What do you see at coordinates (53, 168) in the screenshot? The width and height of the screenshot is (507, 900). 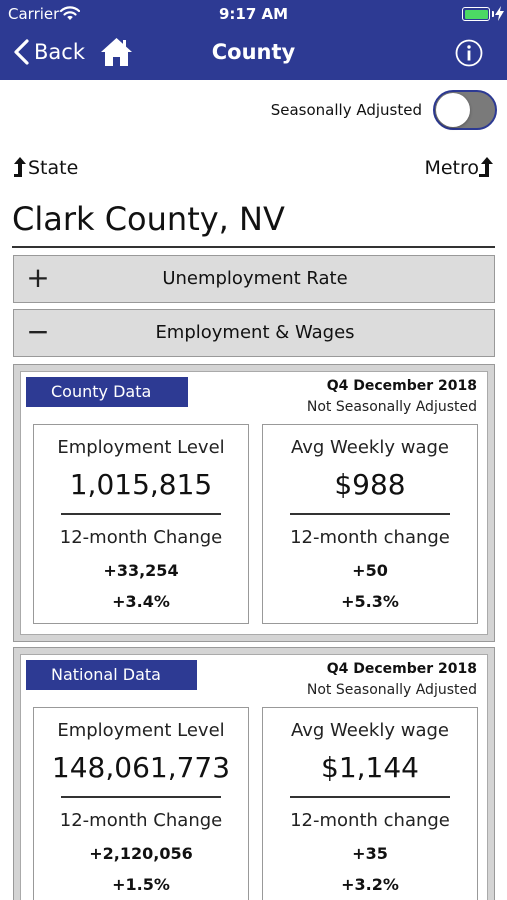 I see `state-link-label: State` at bounding box center [53, 168].